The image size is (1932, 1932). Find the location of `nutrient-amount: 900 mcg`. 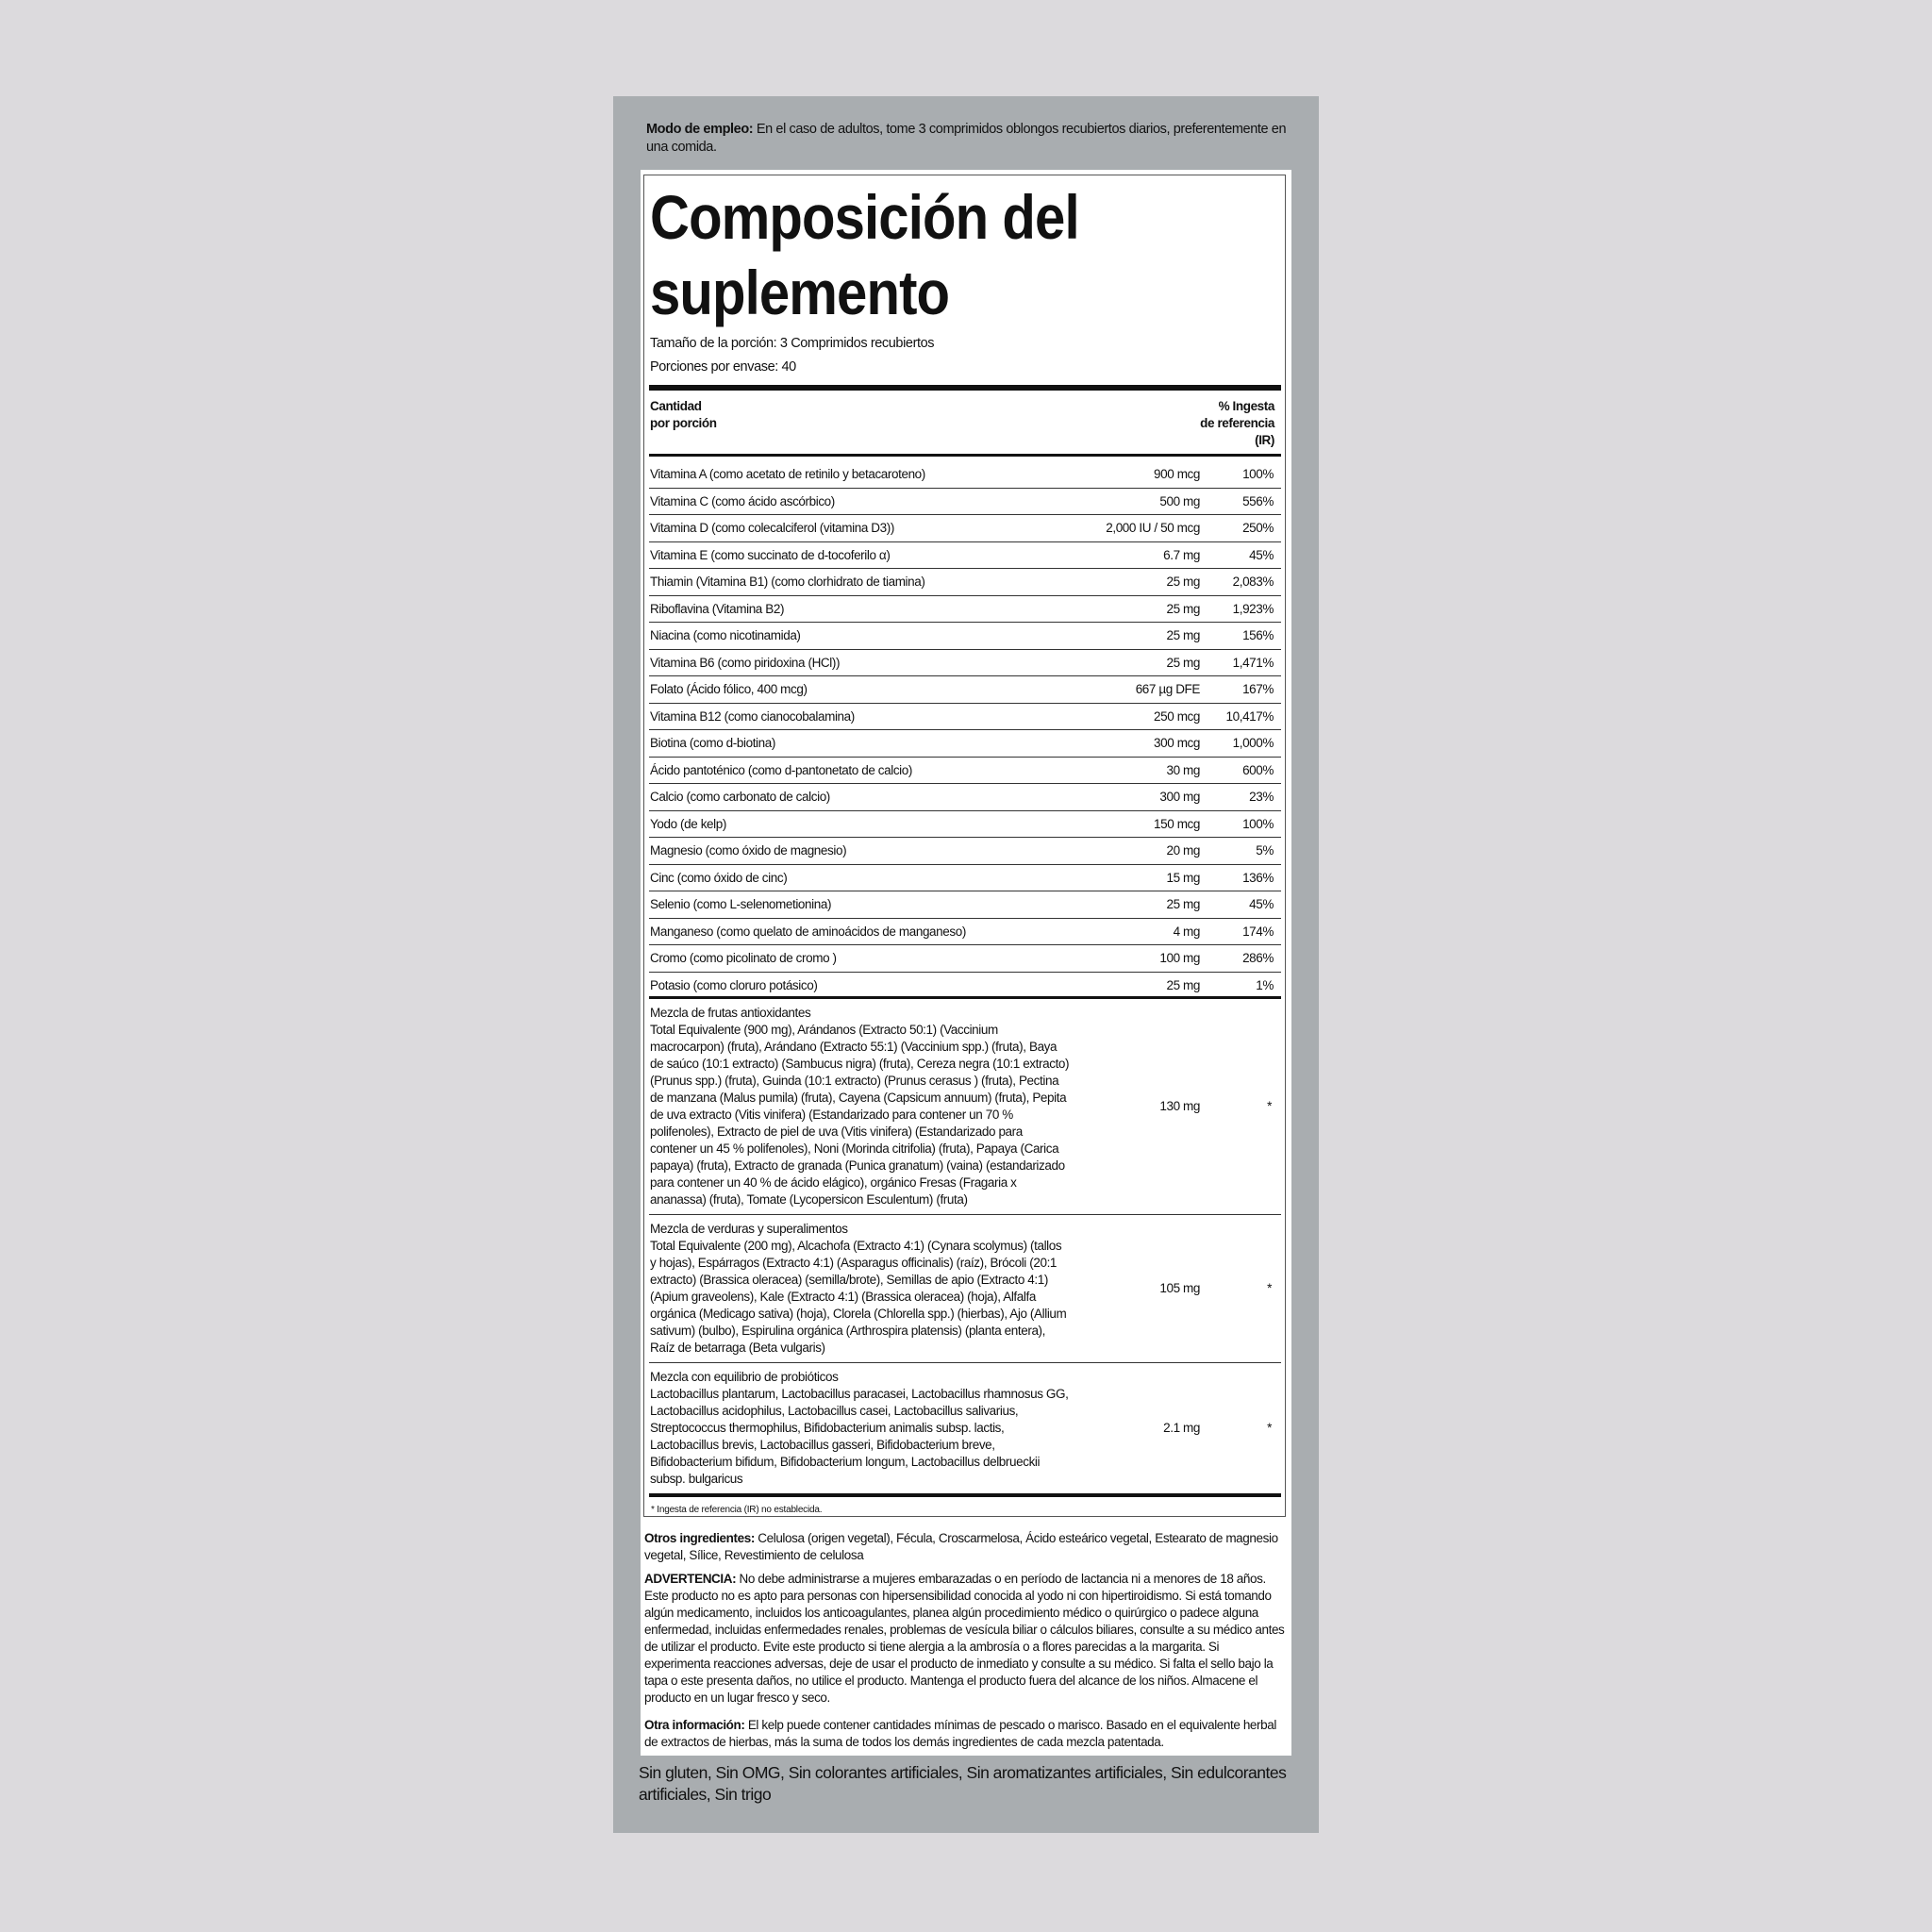

nutrient-amount: 900 mcg is located at coordinates (1177, 474).